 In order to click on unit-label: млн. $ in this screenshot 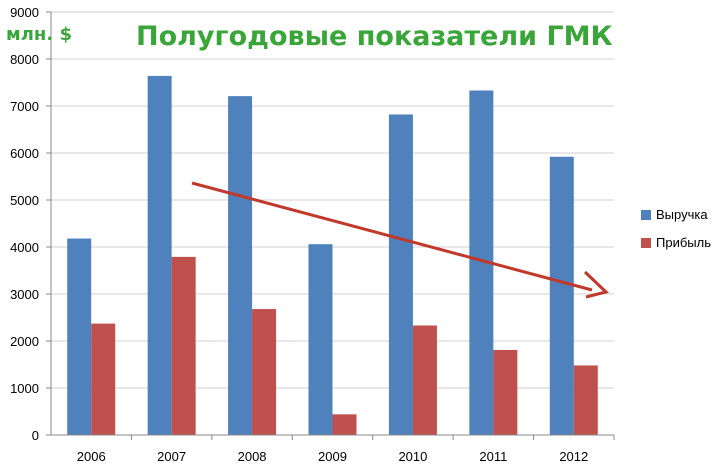, I will do `click(39, 34)`.